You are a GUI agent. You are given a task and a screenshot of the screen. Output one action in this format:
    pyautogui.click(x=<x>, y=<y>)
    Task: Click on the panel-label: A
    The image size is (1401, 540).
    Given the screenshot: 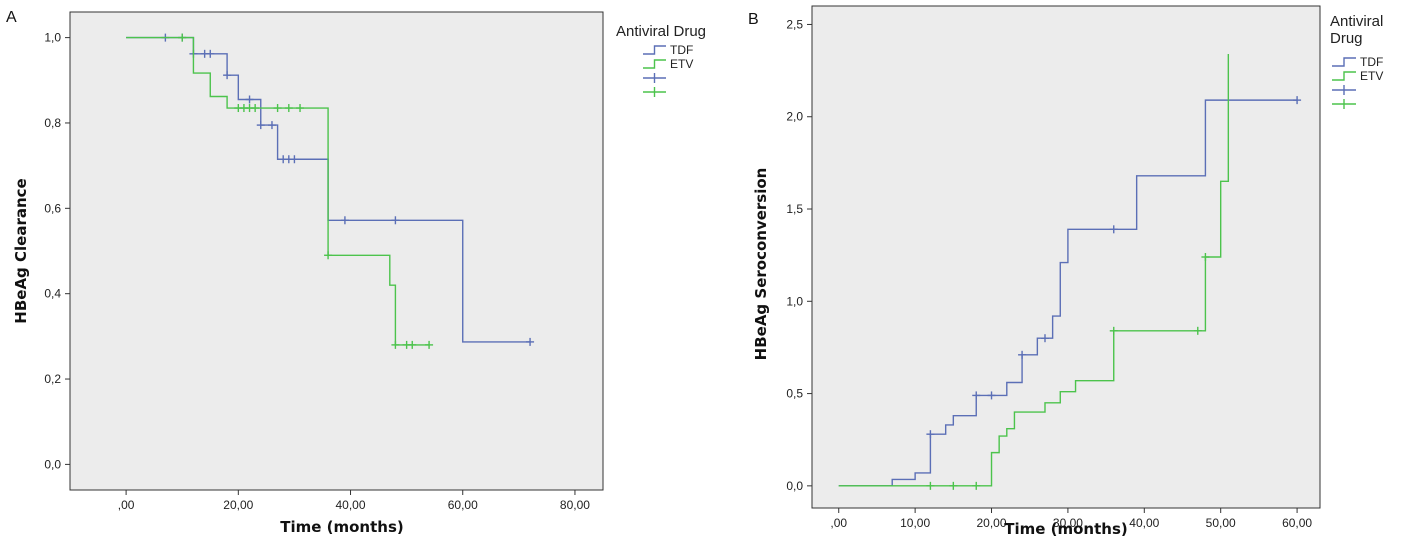 What is the action you would take?
    pyautogui.click(x=11, y=17)
    